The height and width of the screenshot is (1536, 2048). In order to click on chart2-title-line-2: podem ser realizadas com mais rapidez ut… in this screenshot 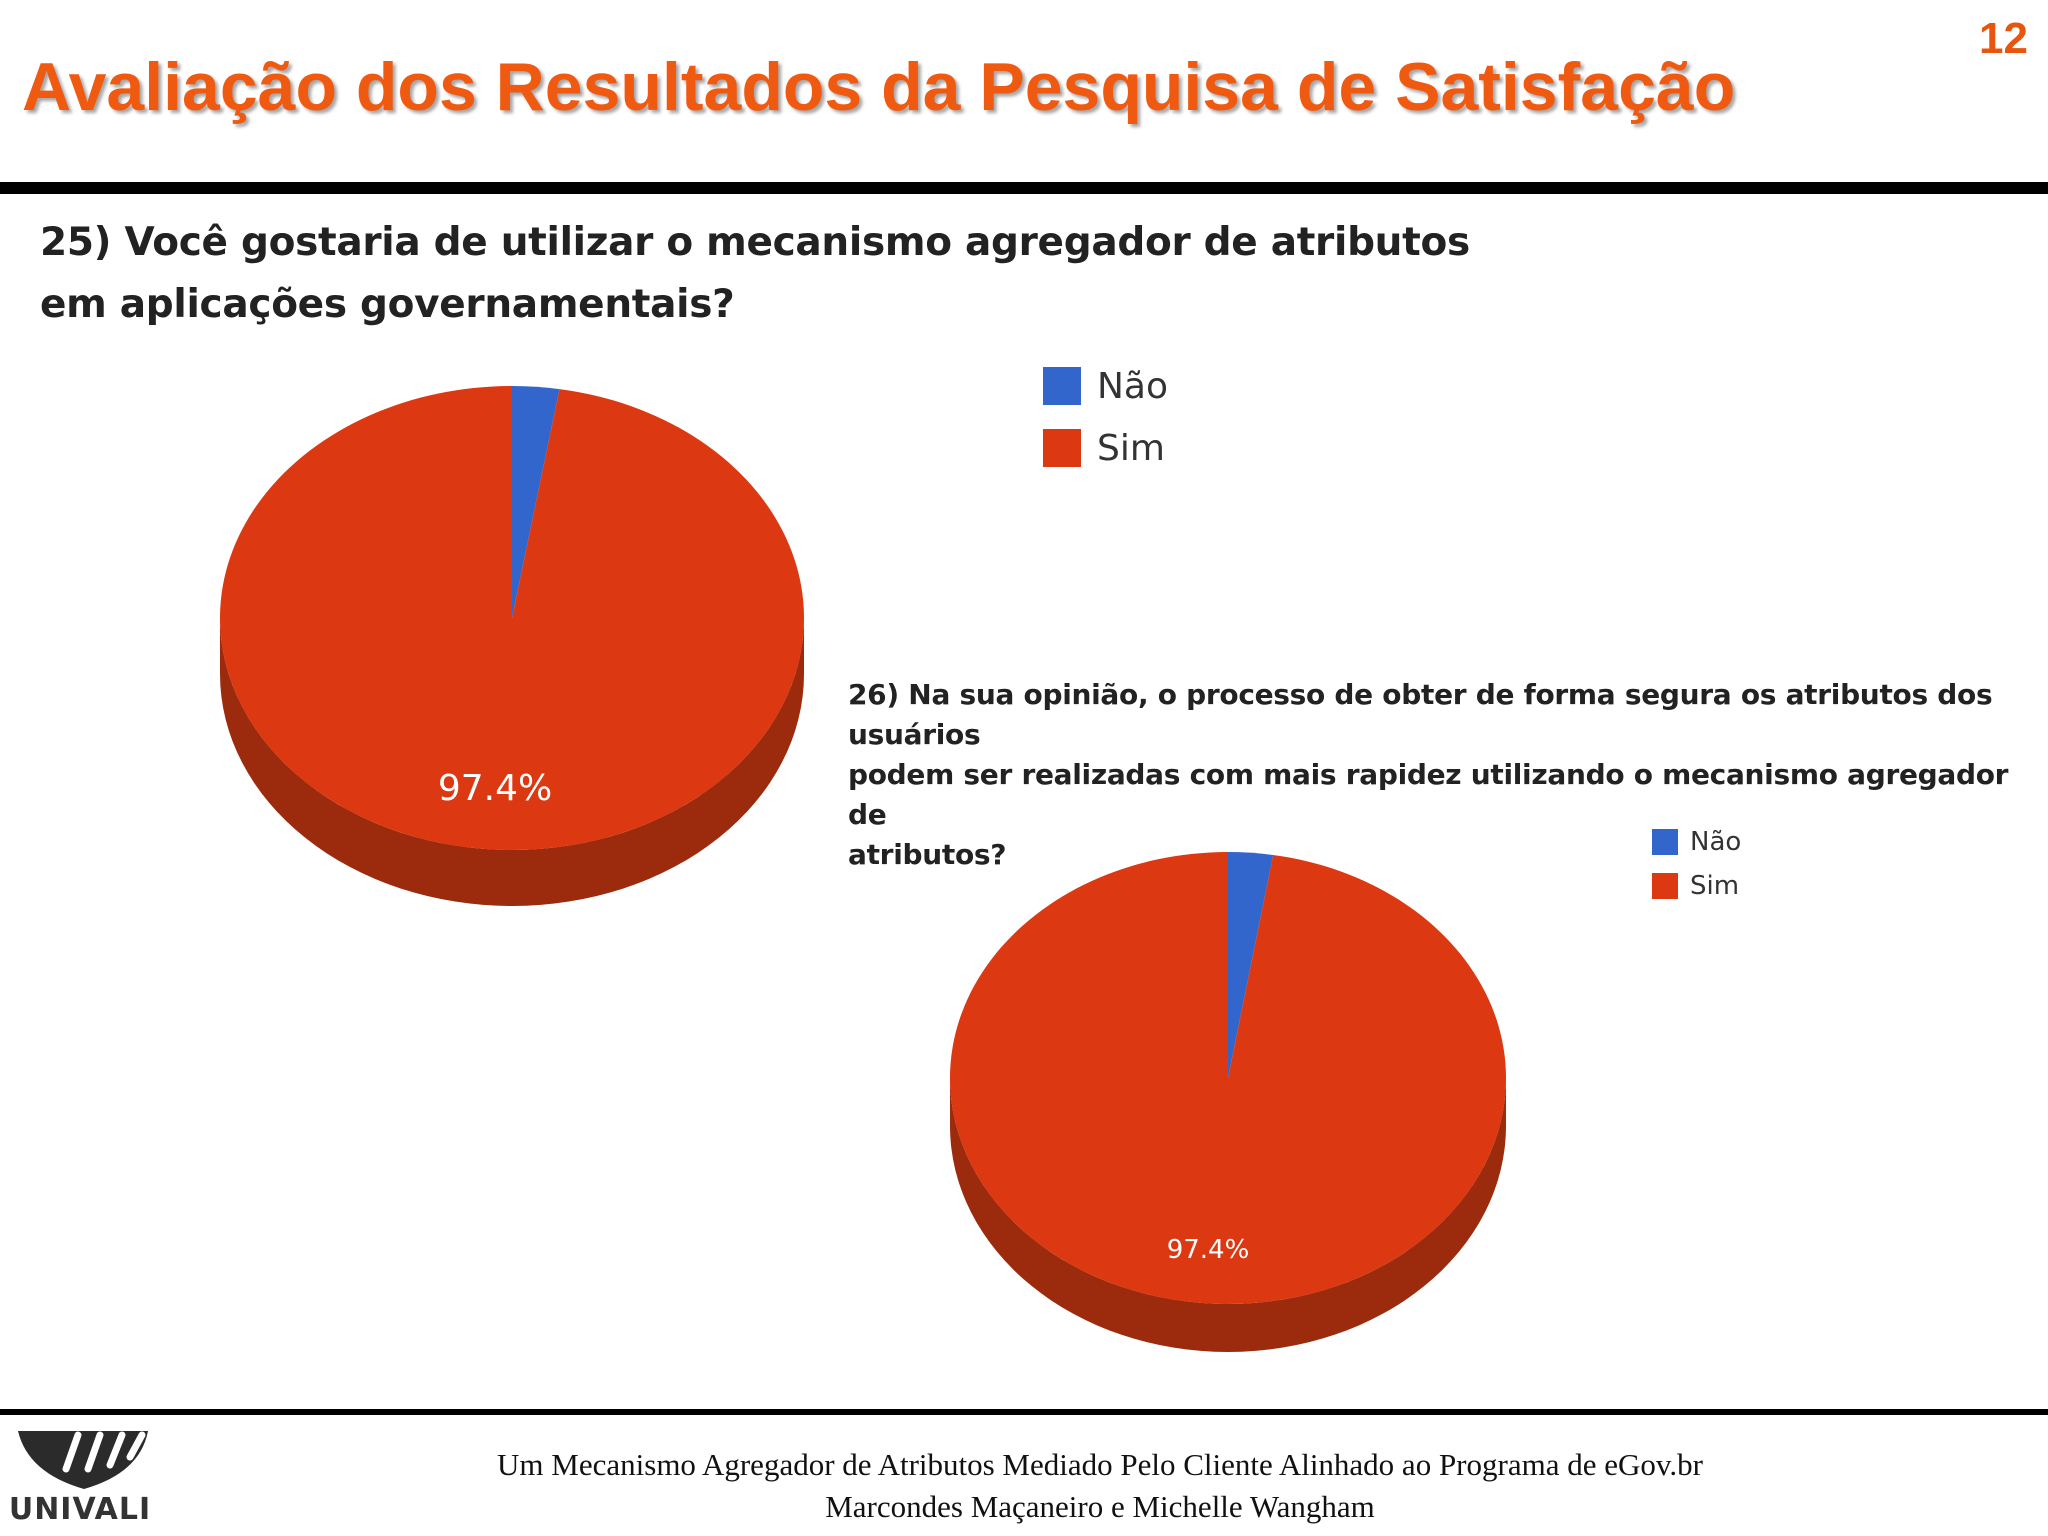, I will do `click(1428, 794)`.